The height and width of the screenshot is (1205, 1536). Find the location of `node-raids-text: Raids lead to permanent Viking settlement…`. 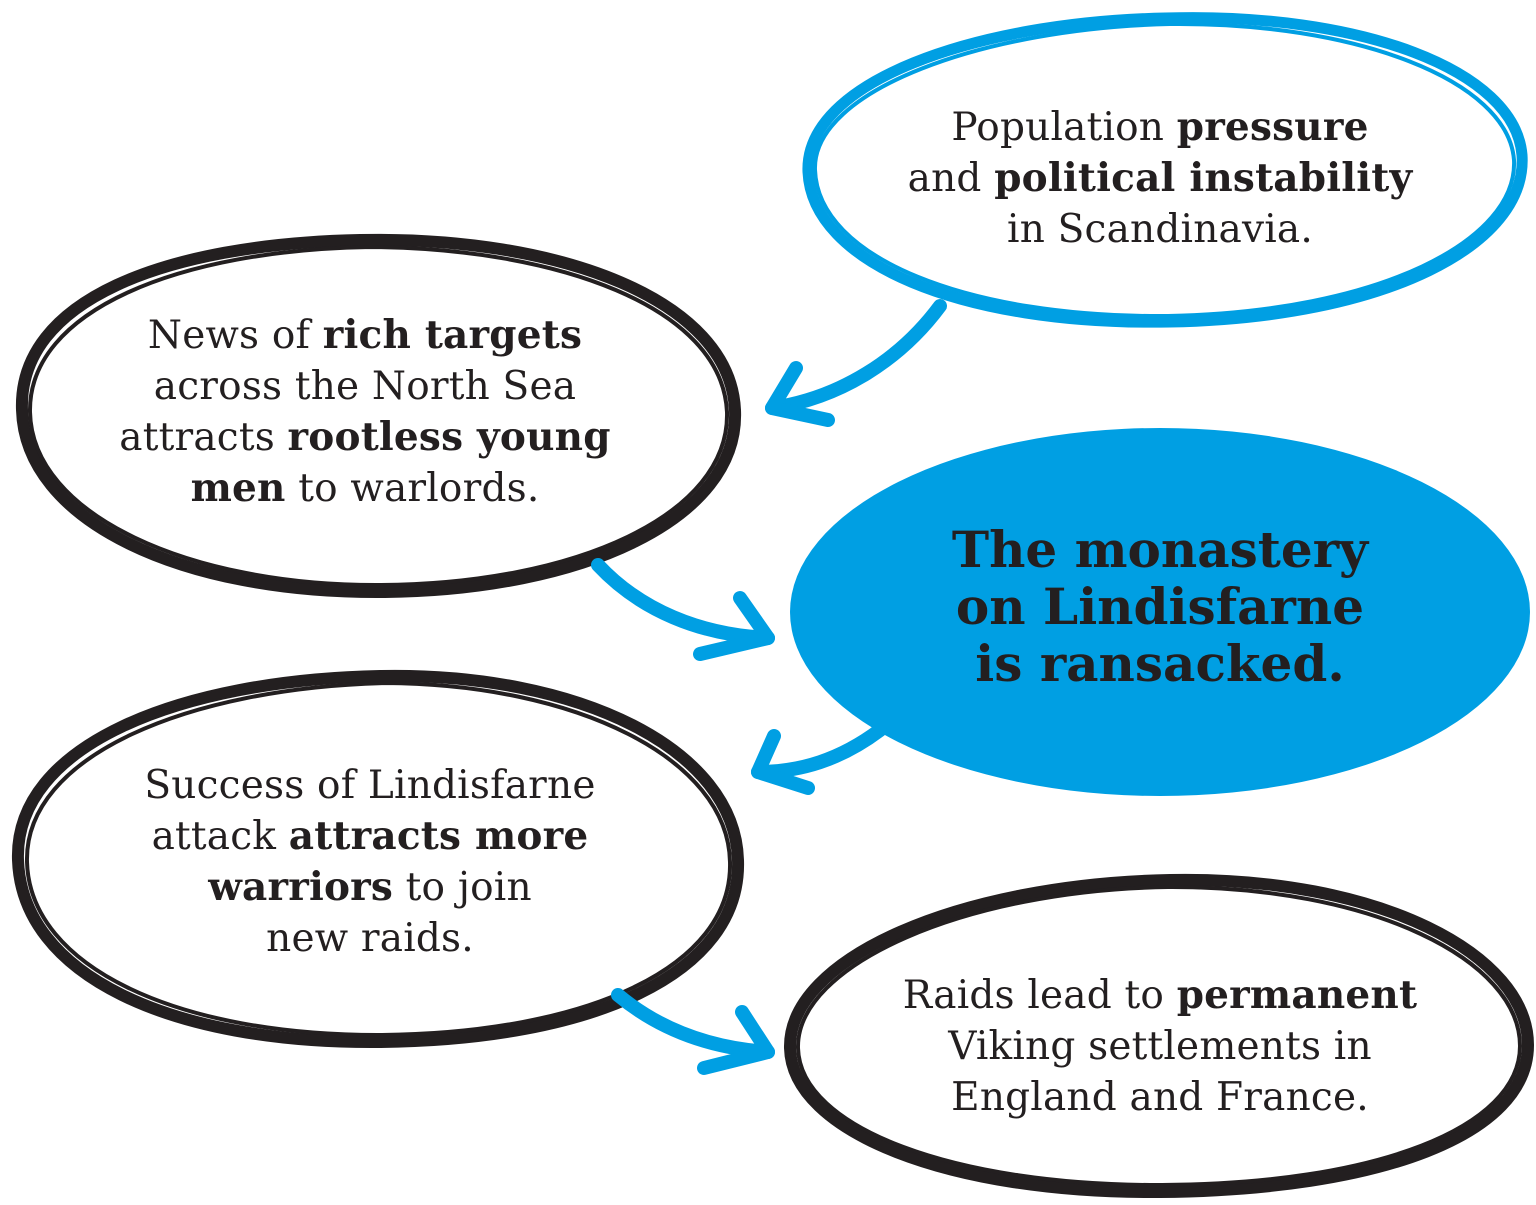

node-raids-text: Raids lead to permanent Viking settlement… is located at coordinates (1160, 1046).